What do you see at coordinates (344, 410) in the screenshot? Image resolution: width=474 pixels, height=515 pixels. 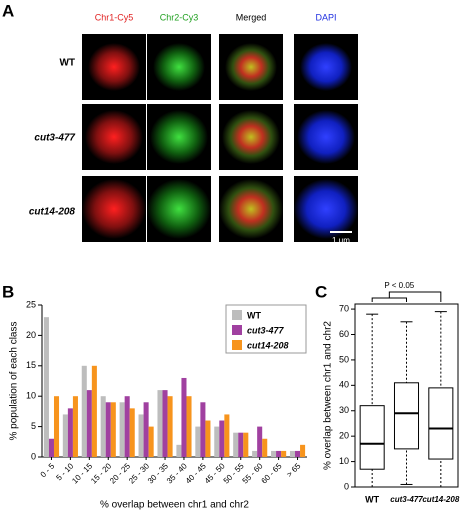 I see `y-tick-label: 30` at bounding box center [344, 410].